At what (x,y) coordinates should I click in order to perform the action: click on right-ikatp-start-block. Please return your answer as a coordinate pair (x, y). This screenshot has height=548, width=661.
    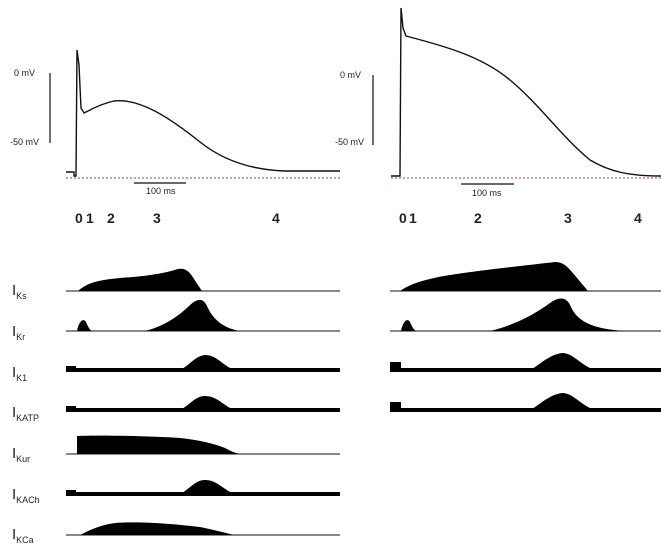
    Looking at the image, I should click on (395, 407).